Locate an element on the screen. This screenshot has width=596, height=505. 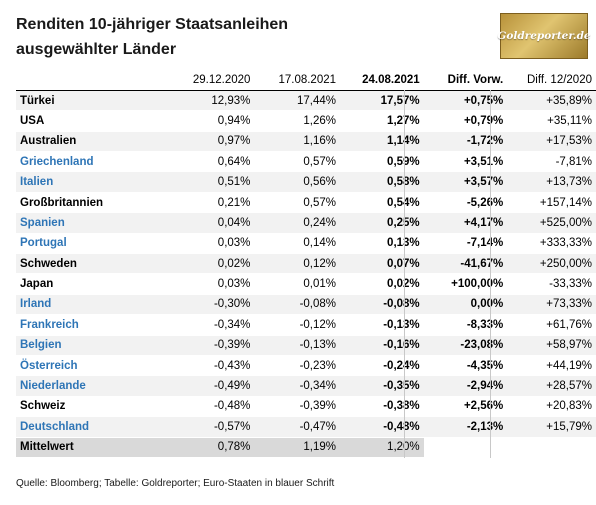
table-row: Schweiz -0,48% -0,39% -0,38% +2,56% +20,83% is located at coordinates (306, 407).